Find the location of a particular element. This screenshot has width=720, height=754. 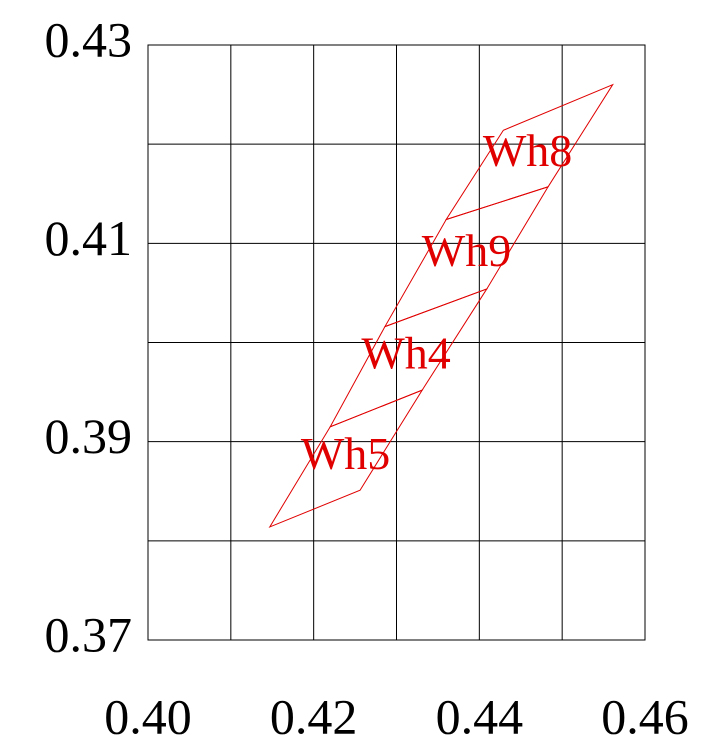

region-label: Wh9 is located at coordinates (466, 250).